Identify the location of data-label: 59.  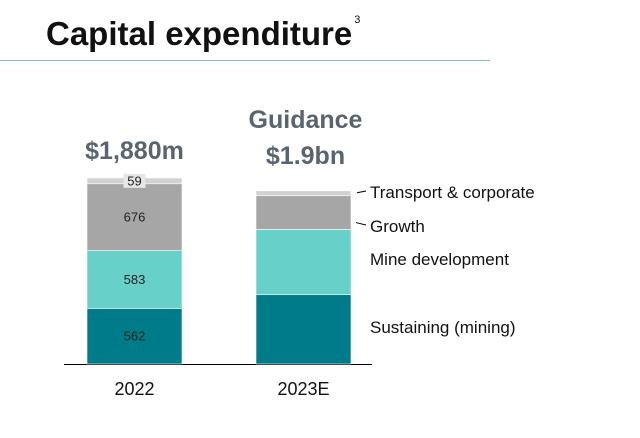
(134, 180).